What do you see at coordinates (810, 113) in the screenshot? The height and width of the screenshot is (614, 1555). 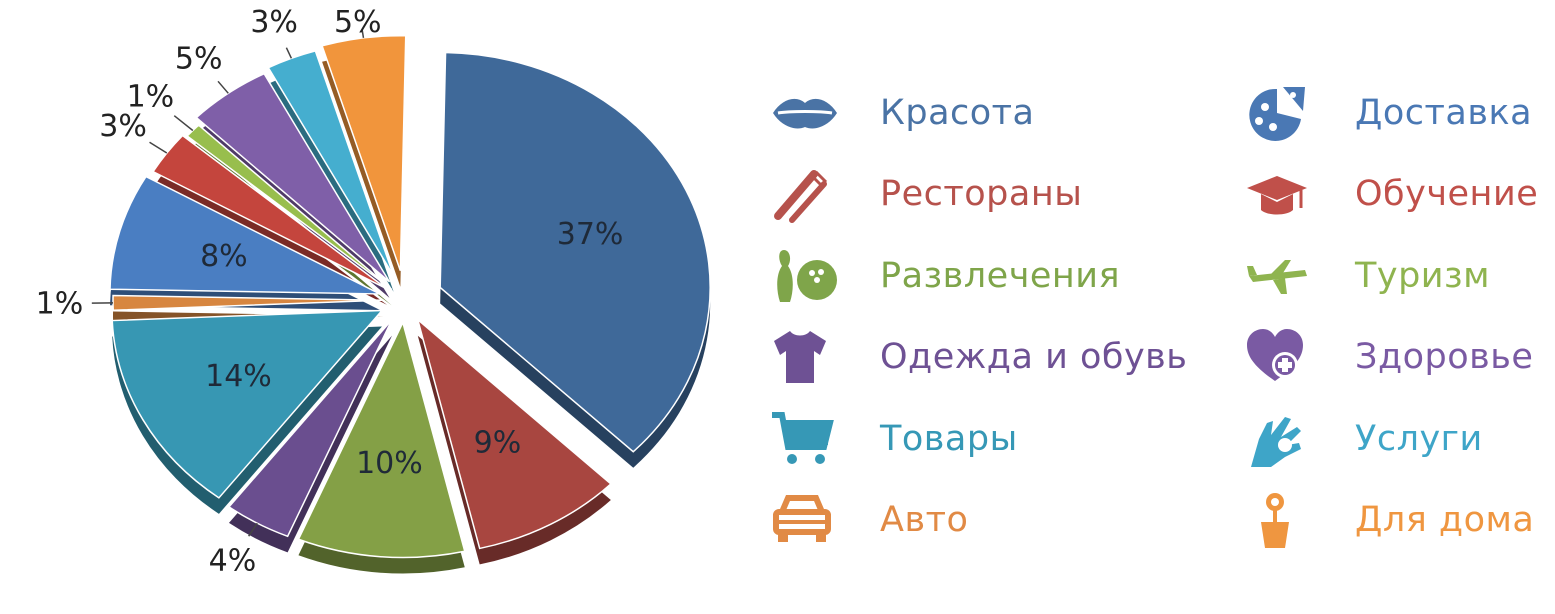 I see `lips-icon` at bounding box center [810, 113].